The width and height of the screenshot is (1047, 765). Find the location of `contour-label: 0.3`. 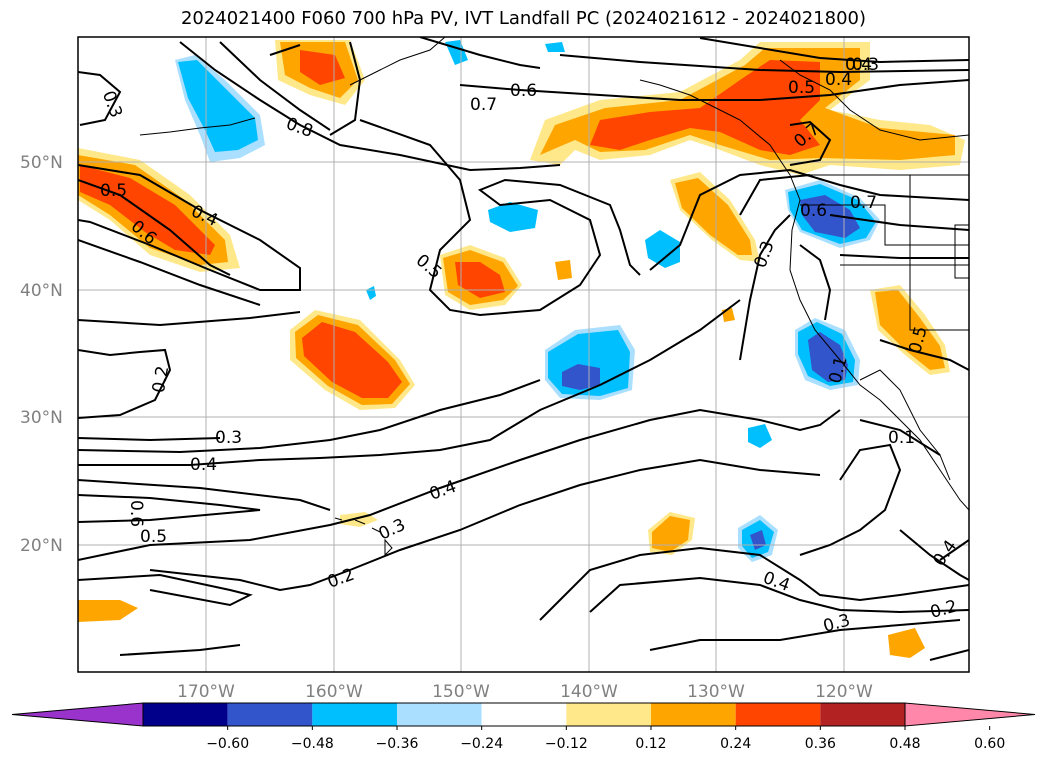

contour-label: 0.3 is located at coordinates (228, 438).